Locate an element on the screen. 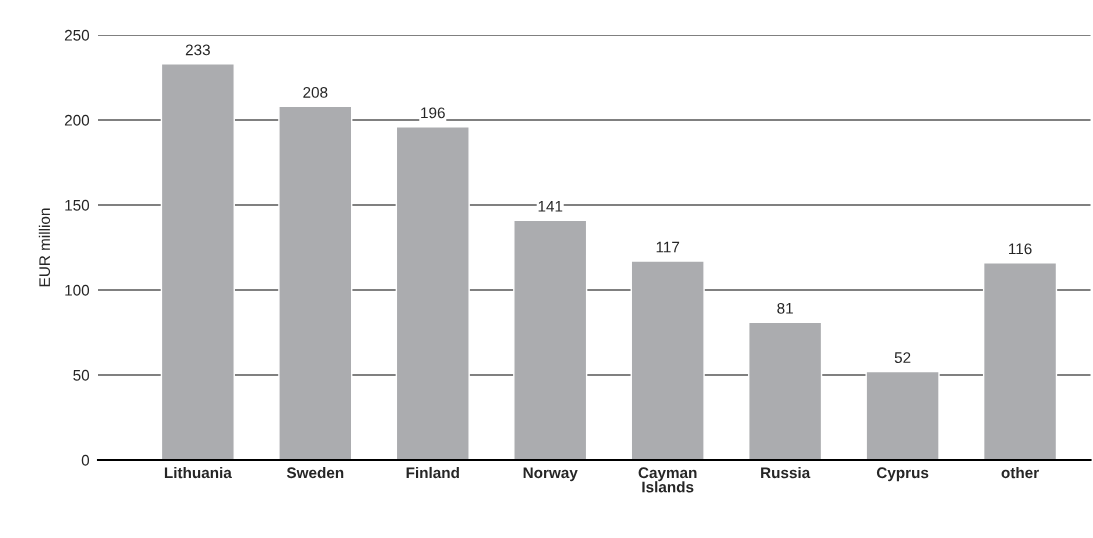  y-tick-label: 0 is located at coordinates (85, 460).